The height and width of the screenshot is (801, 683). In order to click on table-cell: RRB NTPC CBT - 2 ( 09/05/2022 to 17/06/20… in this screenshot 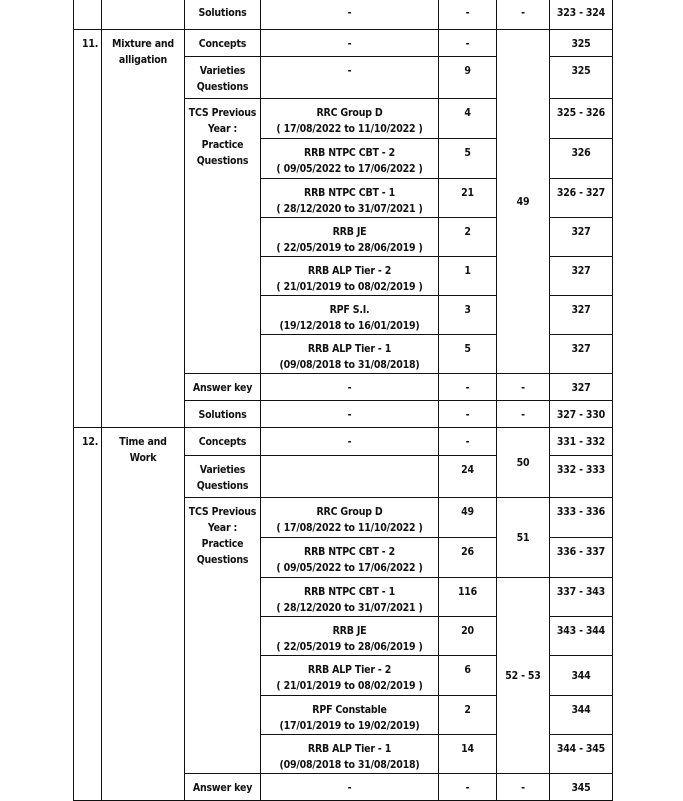, I will do `click(349, 158)`.